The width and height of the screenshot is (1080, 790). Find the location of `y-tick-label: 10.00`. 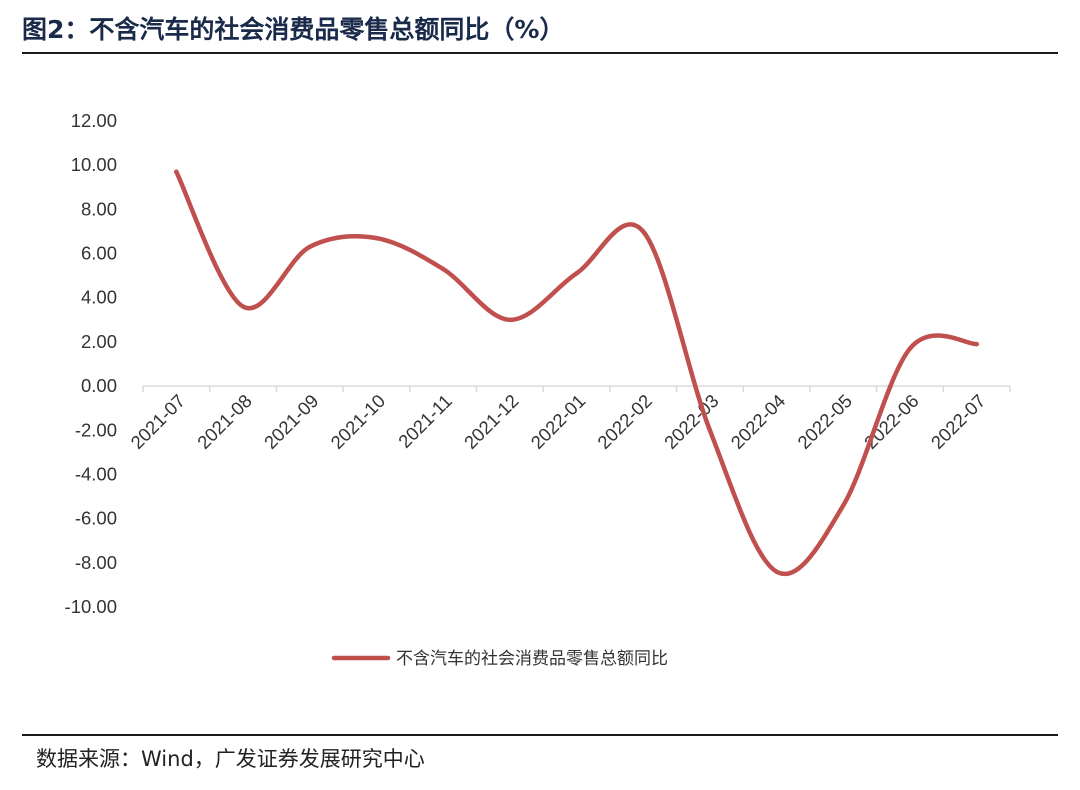

y-tick-label: 10.00 is located at coordinates (94, 164).